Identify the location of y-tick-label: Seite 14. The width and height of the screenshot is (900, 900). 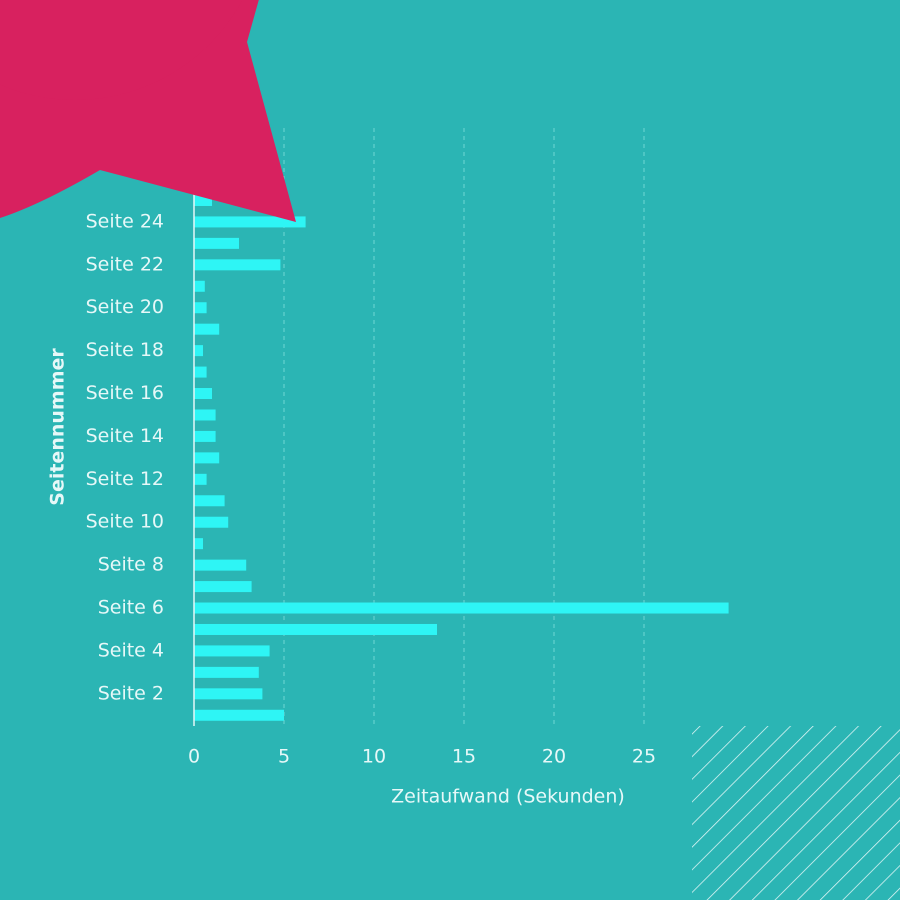
(125, 436).